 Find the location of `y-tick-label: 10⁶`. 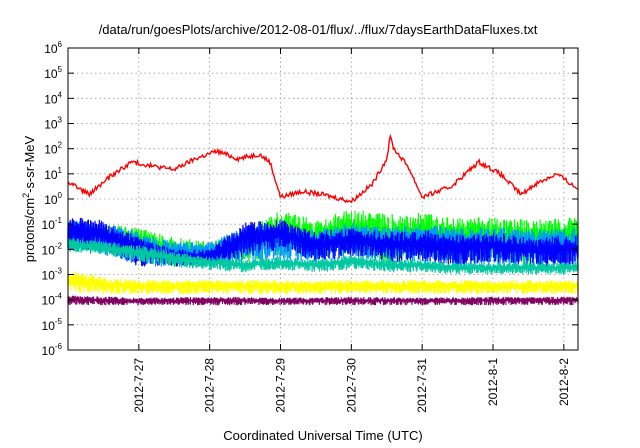

y-tick-label: 10⁶ is located at coordinates (53, 48).